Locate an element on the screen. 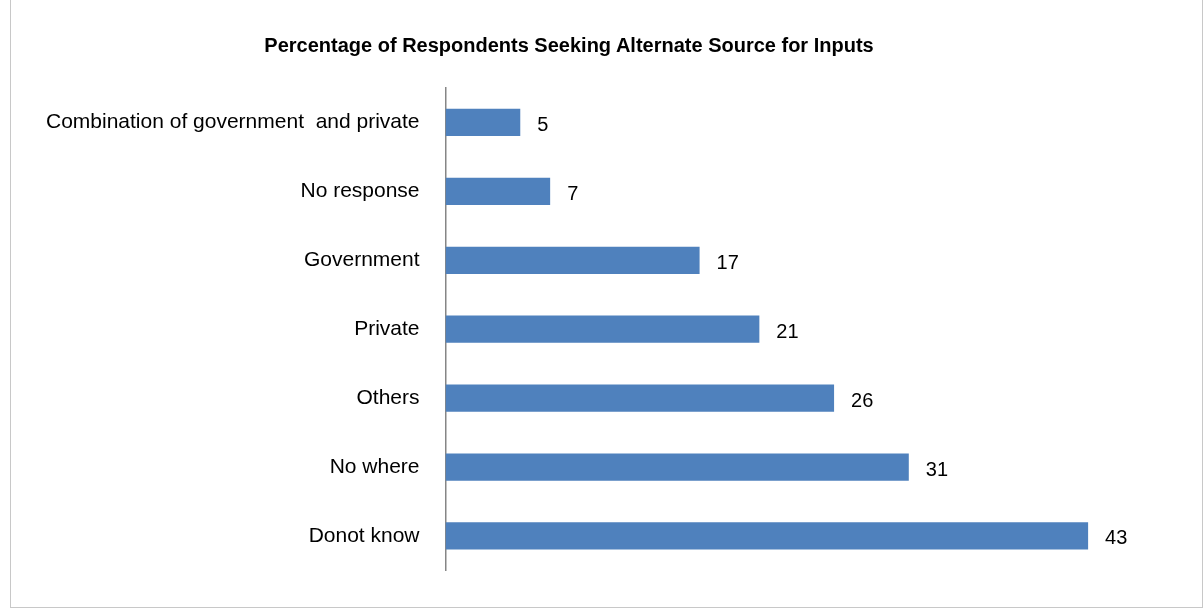 The width and height of the screenshot is (1203, 609). data-label: 5 is located at coordinates (543, 123).